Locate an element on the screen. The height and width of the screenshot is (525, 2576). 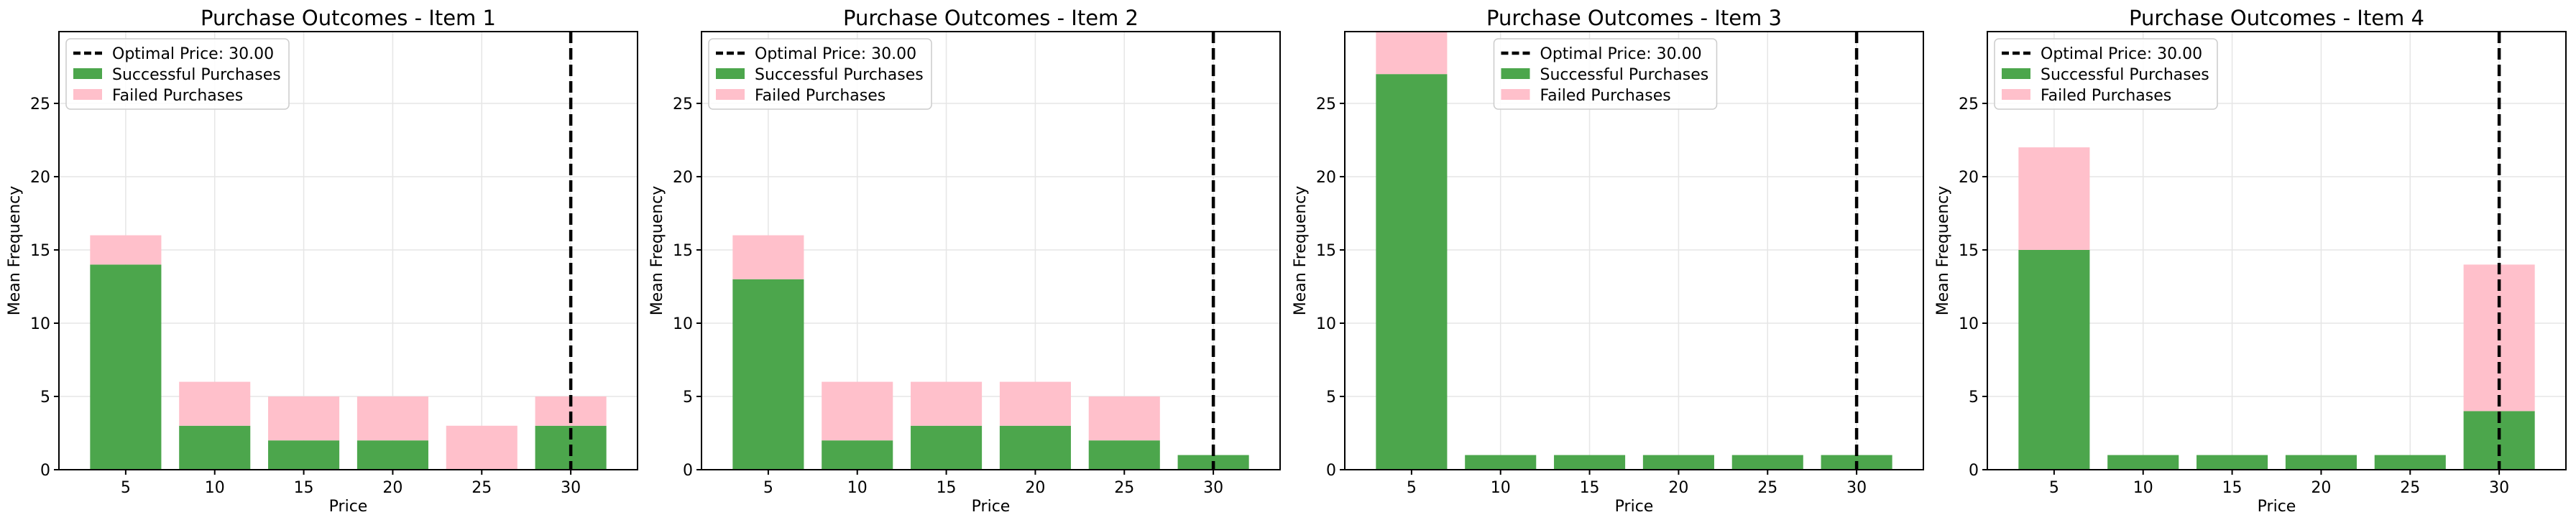
chart-title: Purchase Outcomes - Item 1 is located at coordinates (348, 18).